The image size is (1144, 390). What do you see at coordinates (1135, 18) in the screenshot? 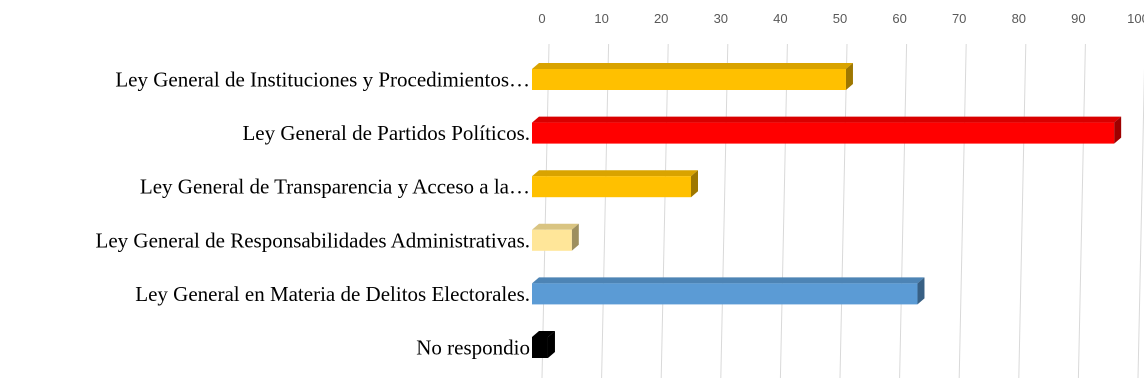
I see `x-tick-label: 100` at bounding box center [1135, 18].